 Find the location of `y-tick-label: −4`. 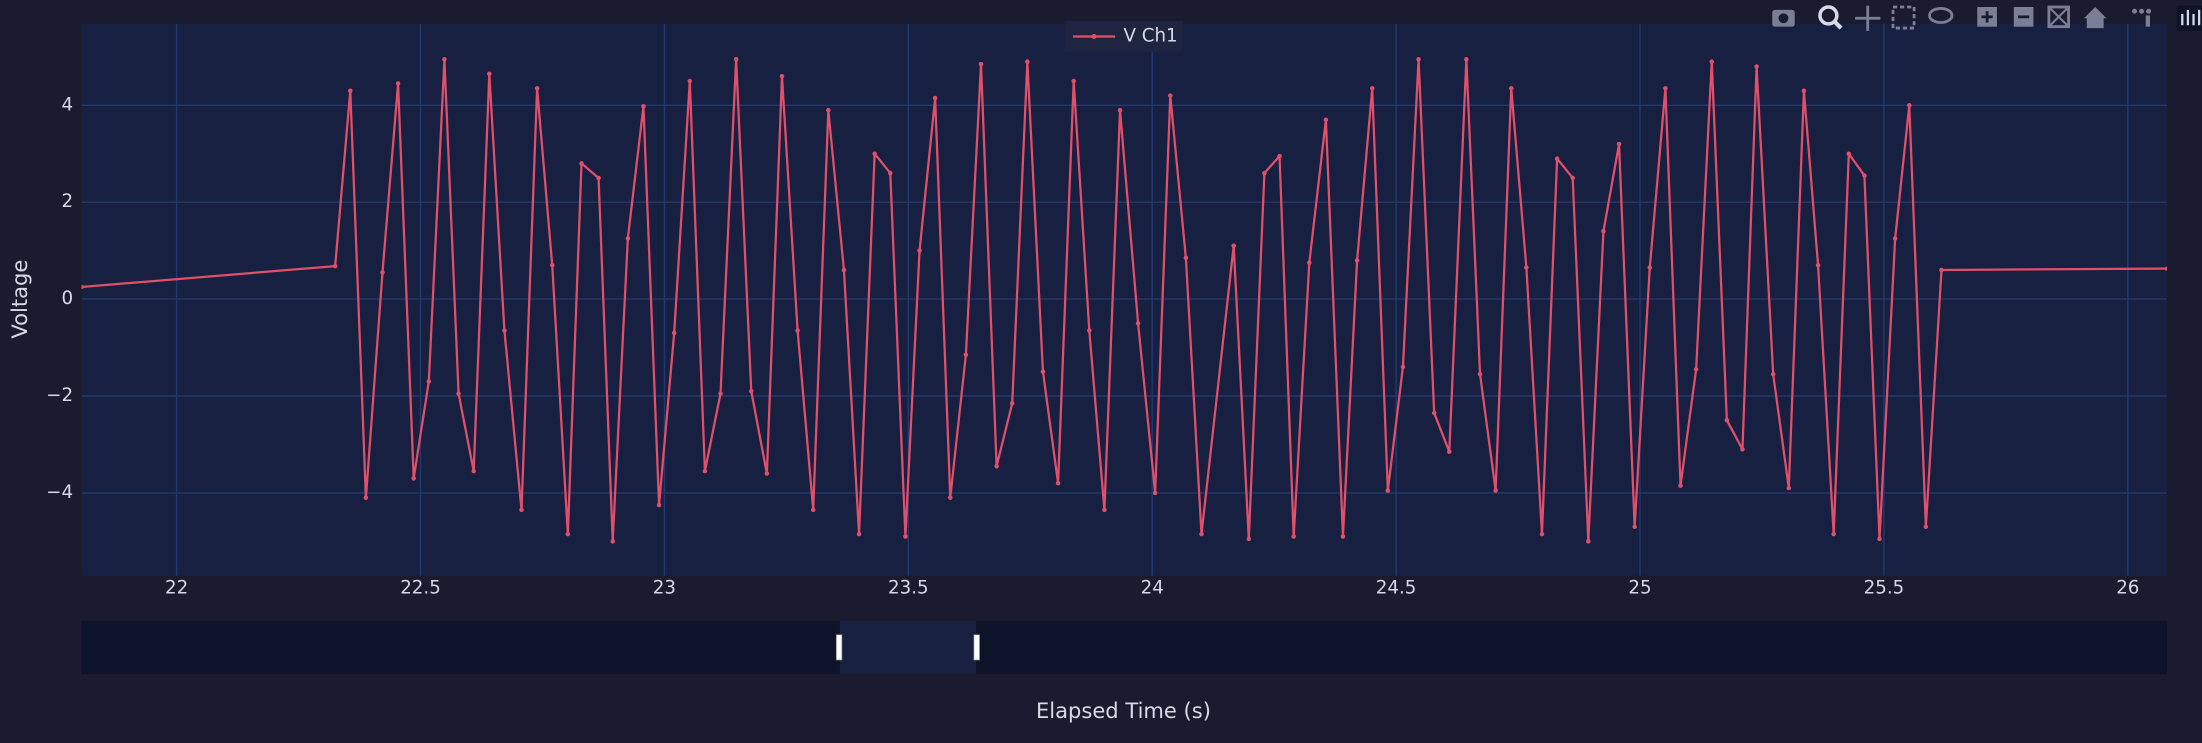

y-tick-label: −4 is located at coordinates (59, 492).